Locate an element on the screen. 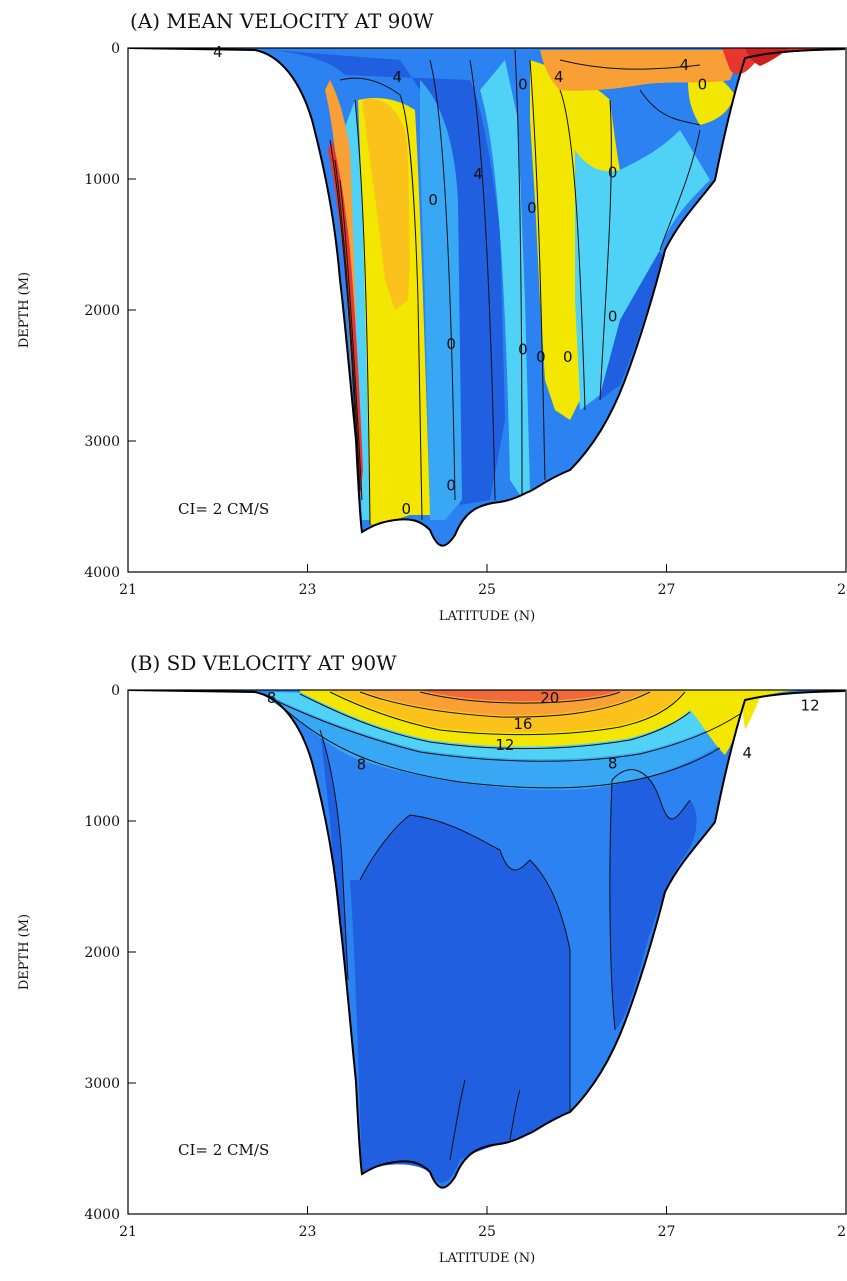 The image size is (847, 1281). panel-b-band-red-orange is located at coordinates (520, 696).